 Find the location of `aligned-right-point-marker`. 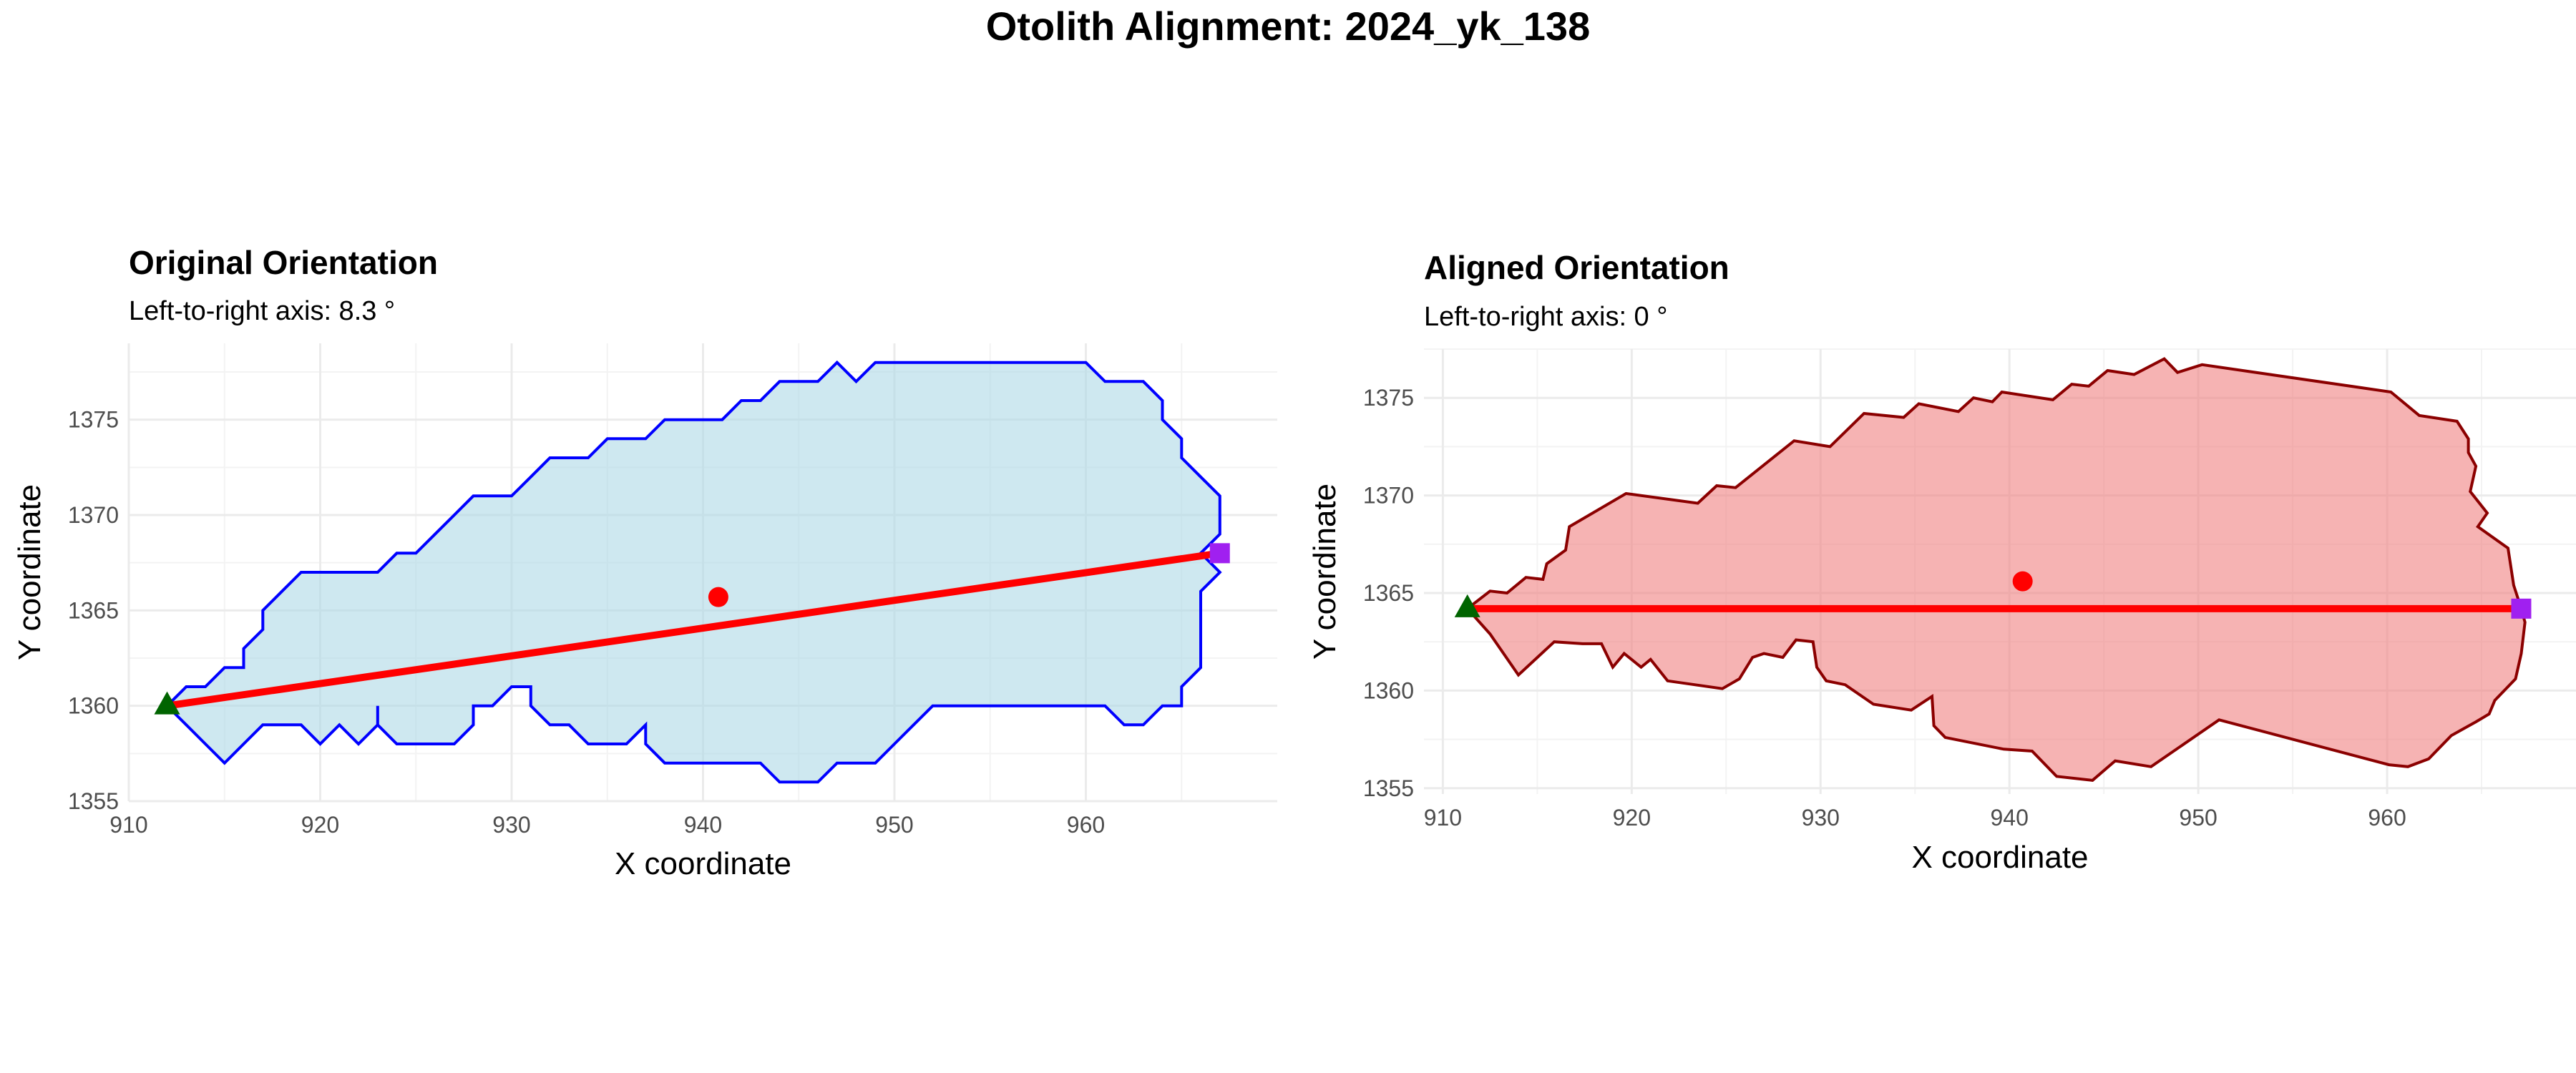

aligned-right-point-marker is located at coordinates (2521, 608).